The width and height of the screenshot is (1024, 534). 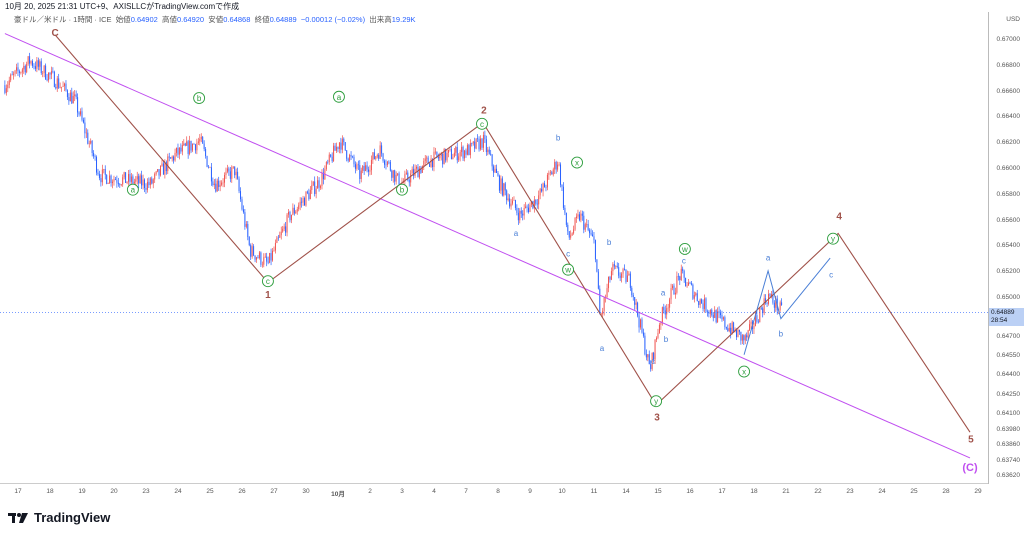 I want to click on date-tick: 18, so click(x=754, y=491).